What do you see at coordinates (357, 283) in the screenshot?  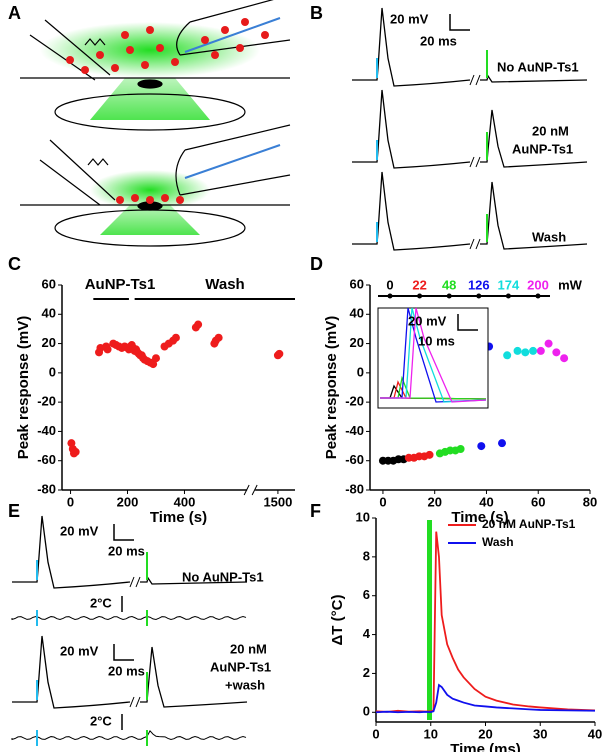 I see `y-tick-label: 60` at bounding box center [357, 283].